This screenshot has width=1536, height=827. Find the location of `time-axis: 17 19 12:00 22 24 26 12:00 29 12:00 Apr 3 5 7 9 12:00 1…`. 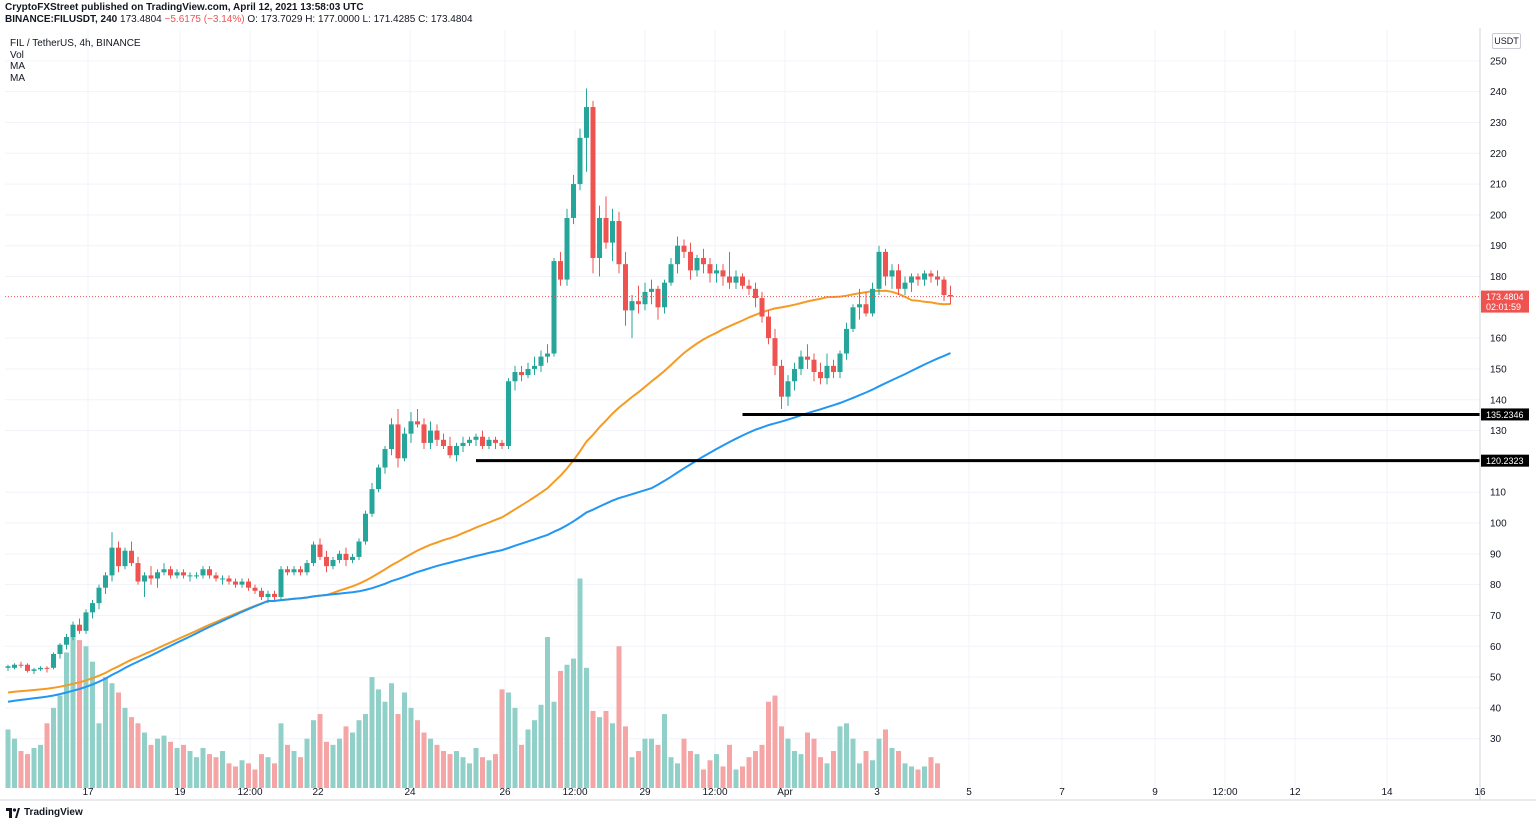

time-axis: 17 19 12:00 22 24 26 12:00 29 12:00 Apr 3 5 7 9 12:00 1… is located at coordinates (784, 792).